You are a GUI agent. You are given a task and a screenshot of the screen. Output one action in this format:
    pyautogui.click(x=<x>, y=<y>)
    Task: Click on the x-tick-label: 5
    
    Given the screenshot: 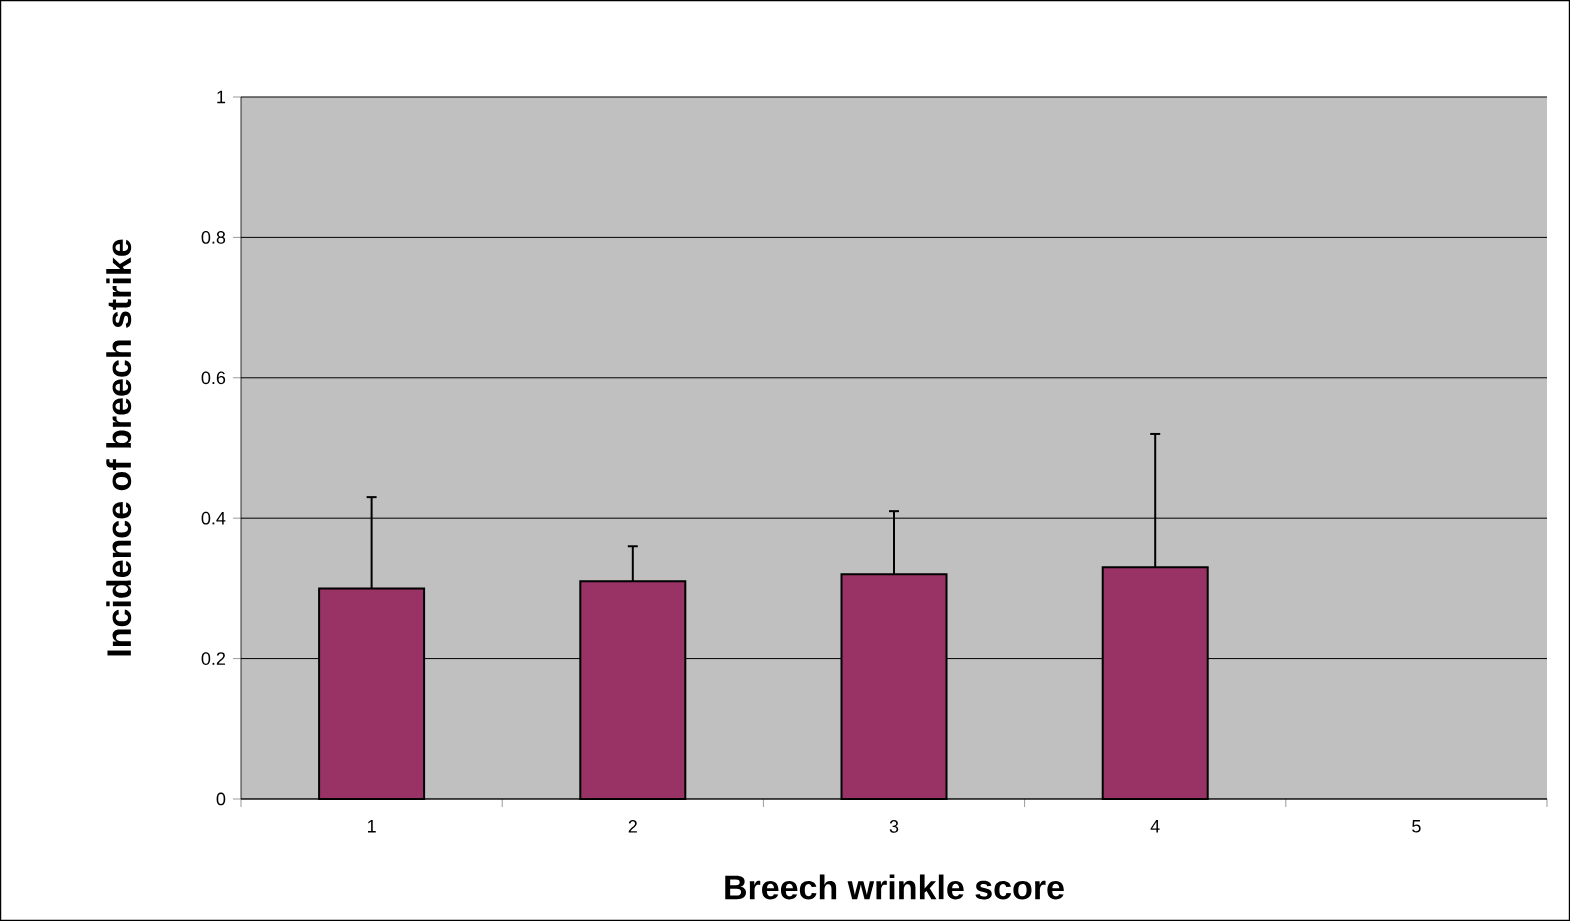 What is the action you would take?
    pyautogui.click(x=1416, y=826)
    